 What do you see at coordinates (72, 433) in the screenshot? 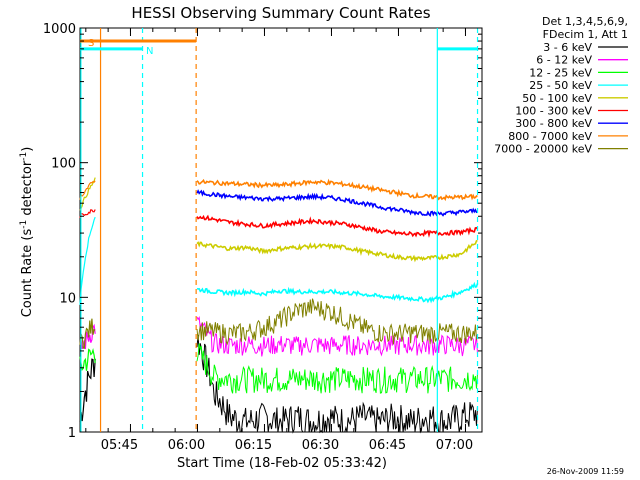
I see `y-tick-label: 1` at bounding box center [72, 433].